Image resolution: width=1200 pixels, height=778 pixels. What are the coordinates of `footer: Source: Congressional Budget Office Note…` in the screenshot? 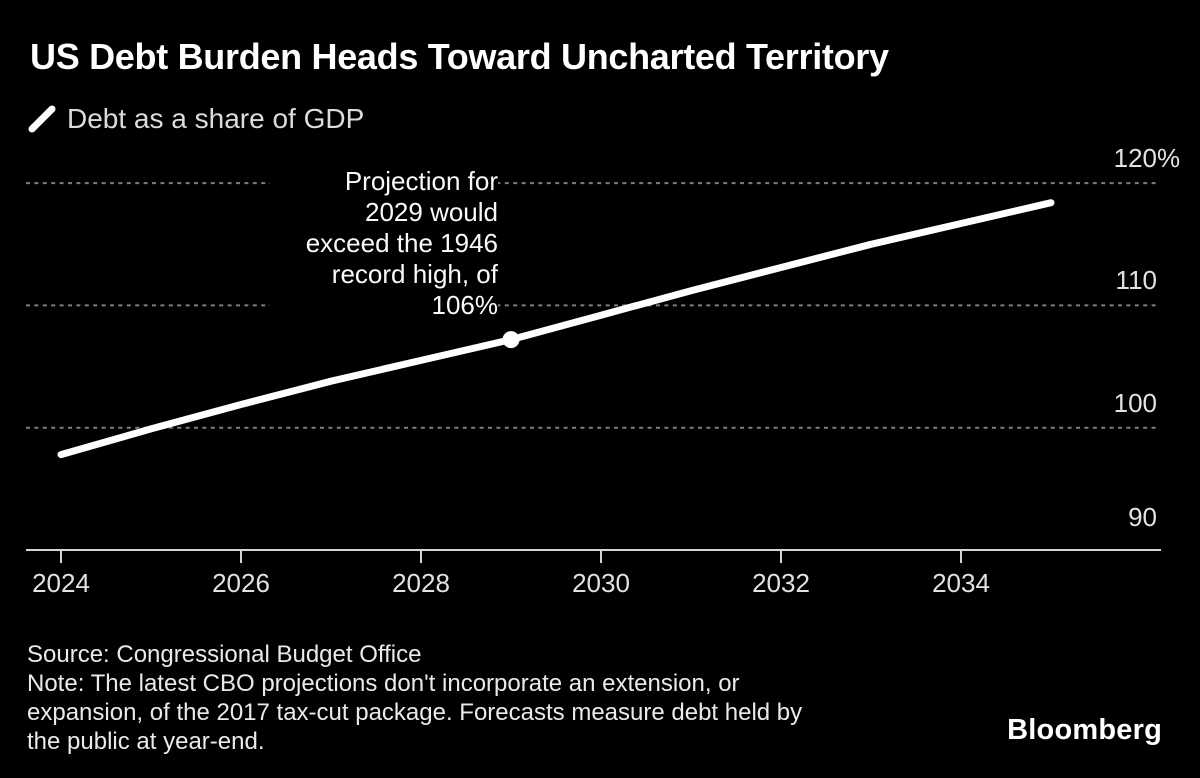 It's located at (414, 698).